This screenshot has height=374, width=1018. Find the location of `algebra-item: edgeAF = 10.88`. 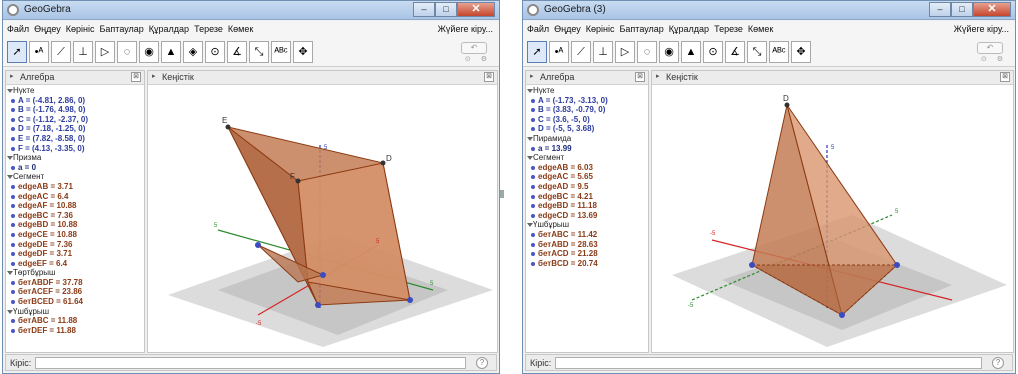

algebra-item: edgeAF = 10.88 is located at coordinates (75, 206).